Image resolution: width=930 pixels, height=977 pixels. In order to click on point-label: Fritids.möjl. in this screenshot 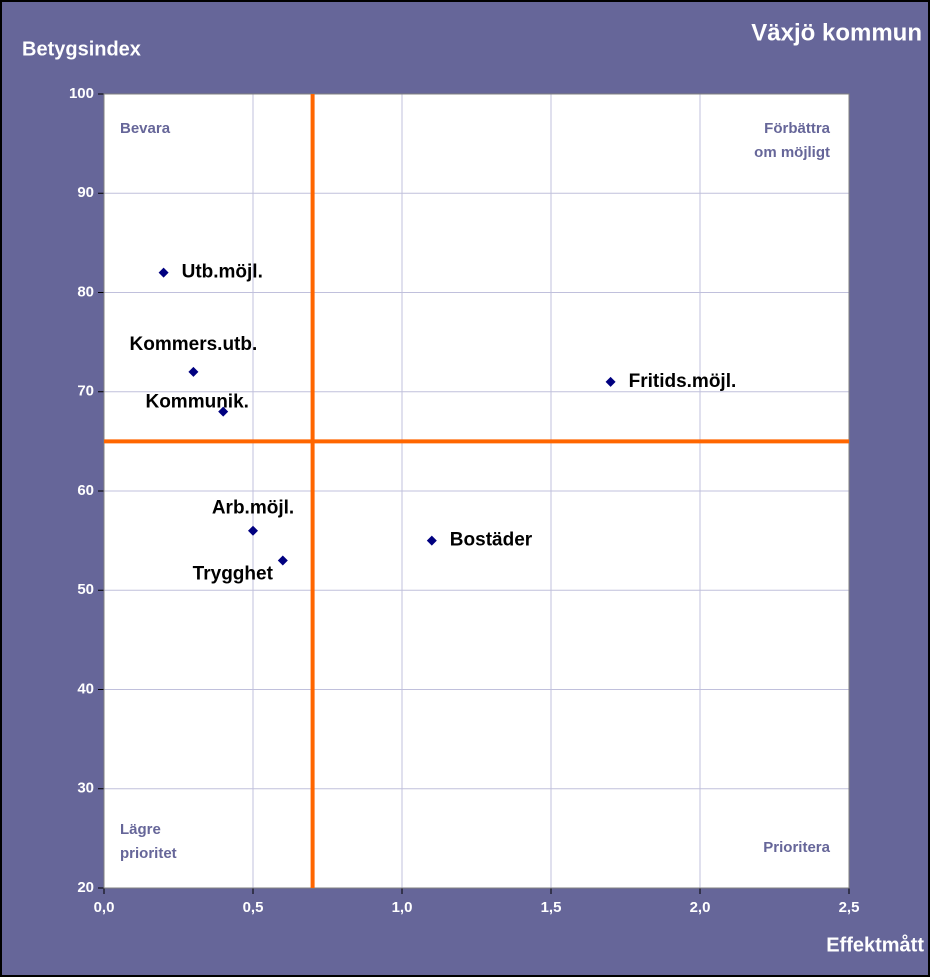, I will do `click(683, 381)`.